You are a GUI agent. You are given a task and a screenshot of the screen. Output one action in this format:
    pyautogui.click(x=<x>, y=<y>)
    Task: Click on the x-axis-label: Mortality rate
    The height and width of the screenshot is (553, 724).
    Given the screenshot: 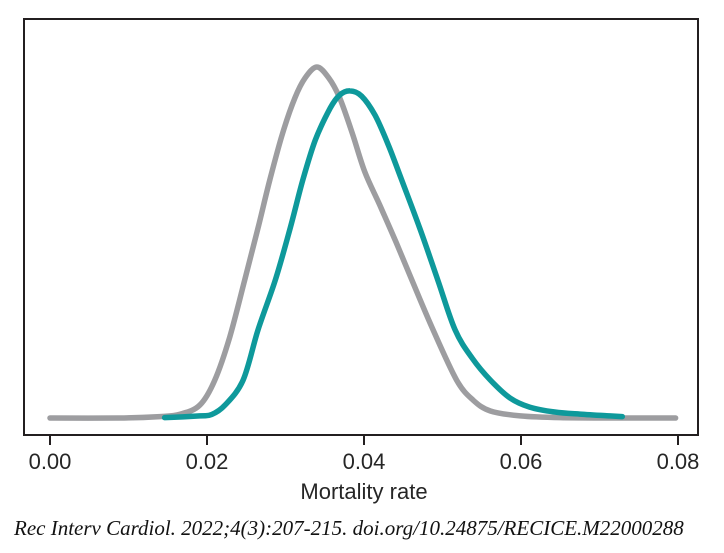 What is the action you would take?
    pyautogui.click(x=364, y=491)
    